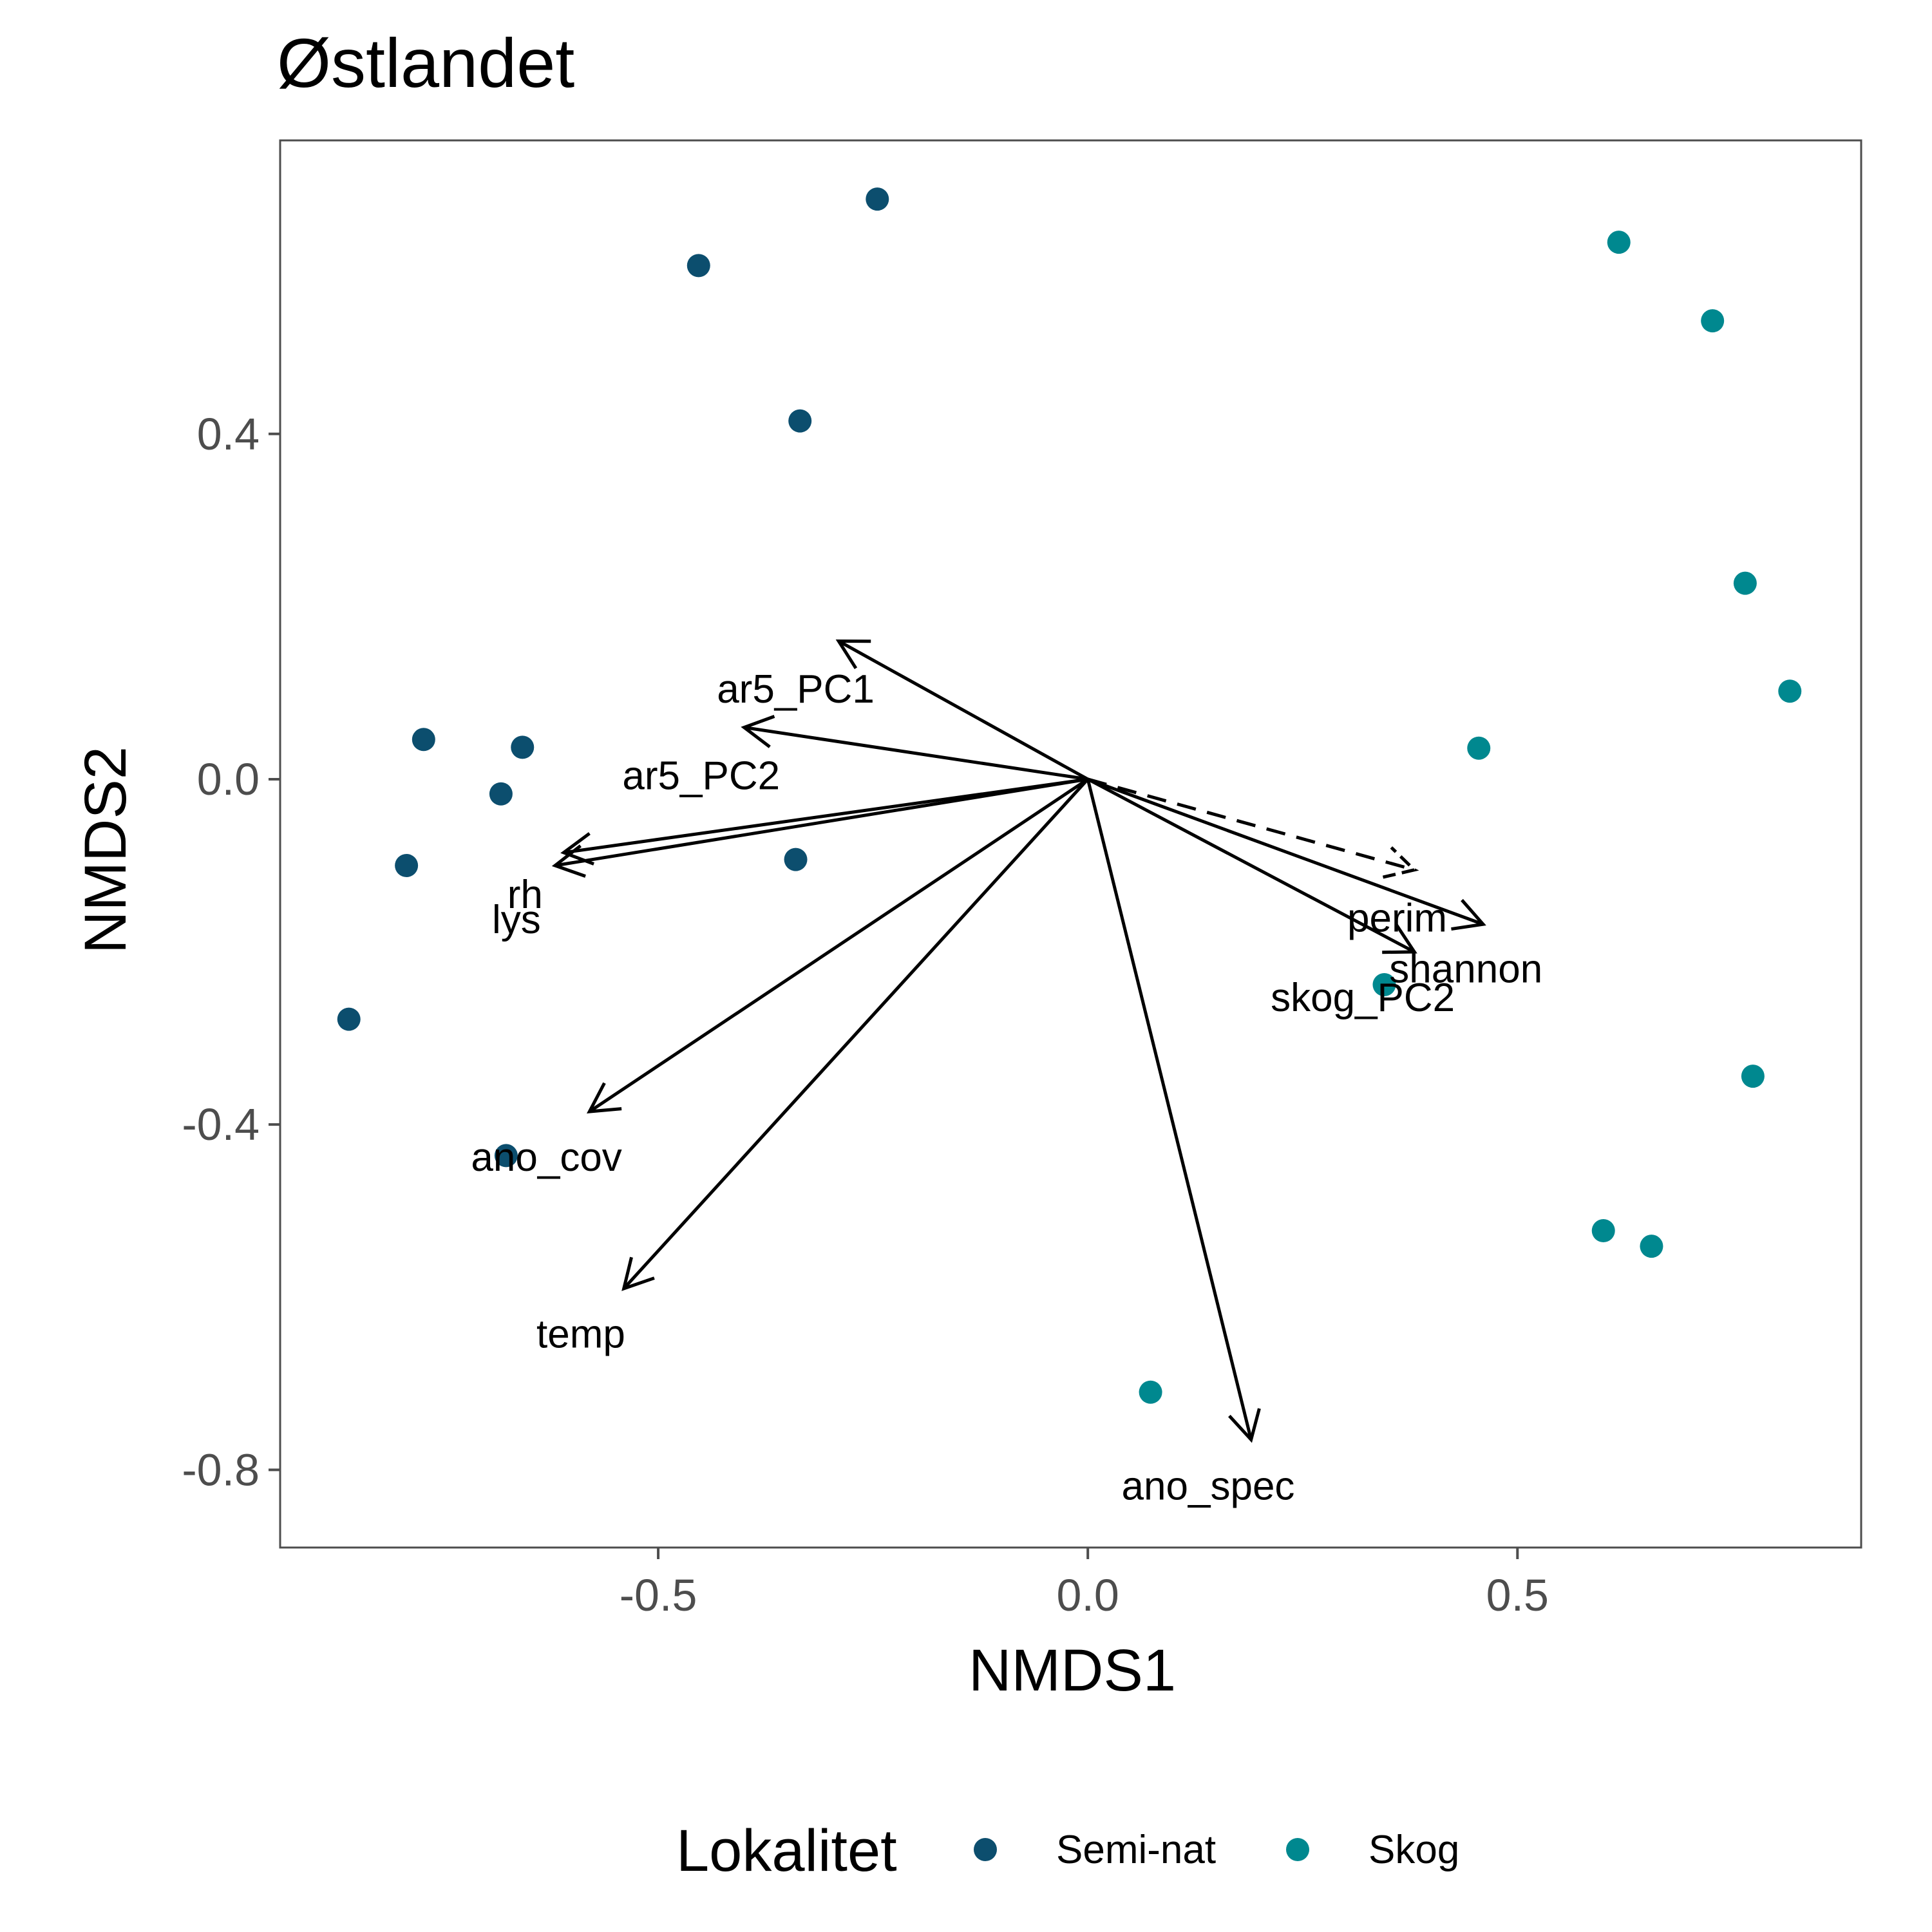  I want to click on vector-perim: perim, so click(1287, 858).